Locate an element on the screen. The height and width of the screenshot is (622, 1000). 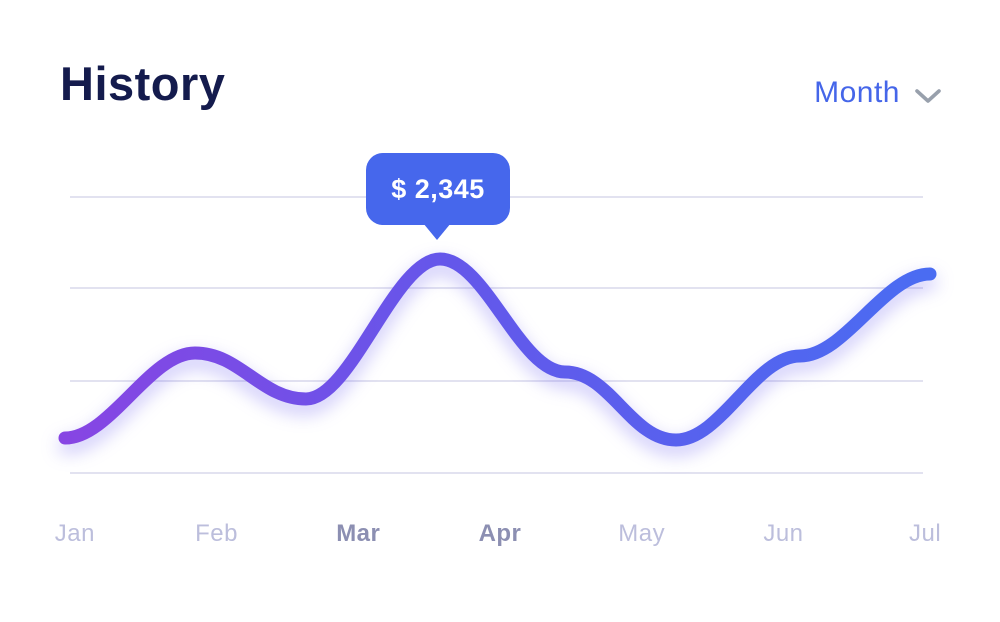
value-tooltip-text: $ 2,345 is located at coordinates (438, 188).